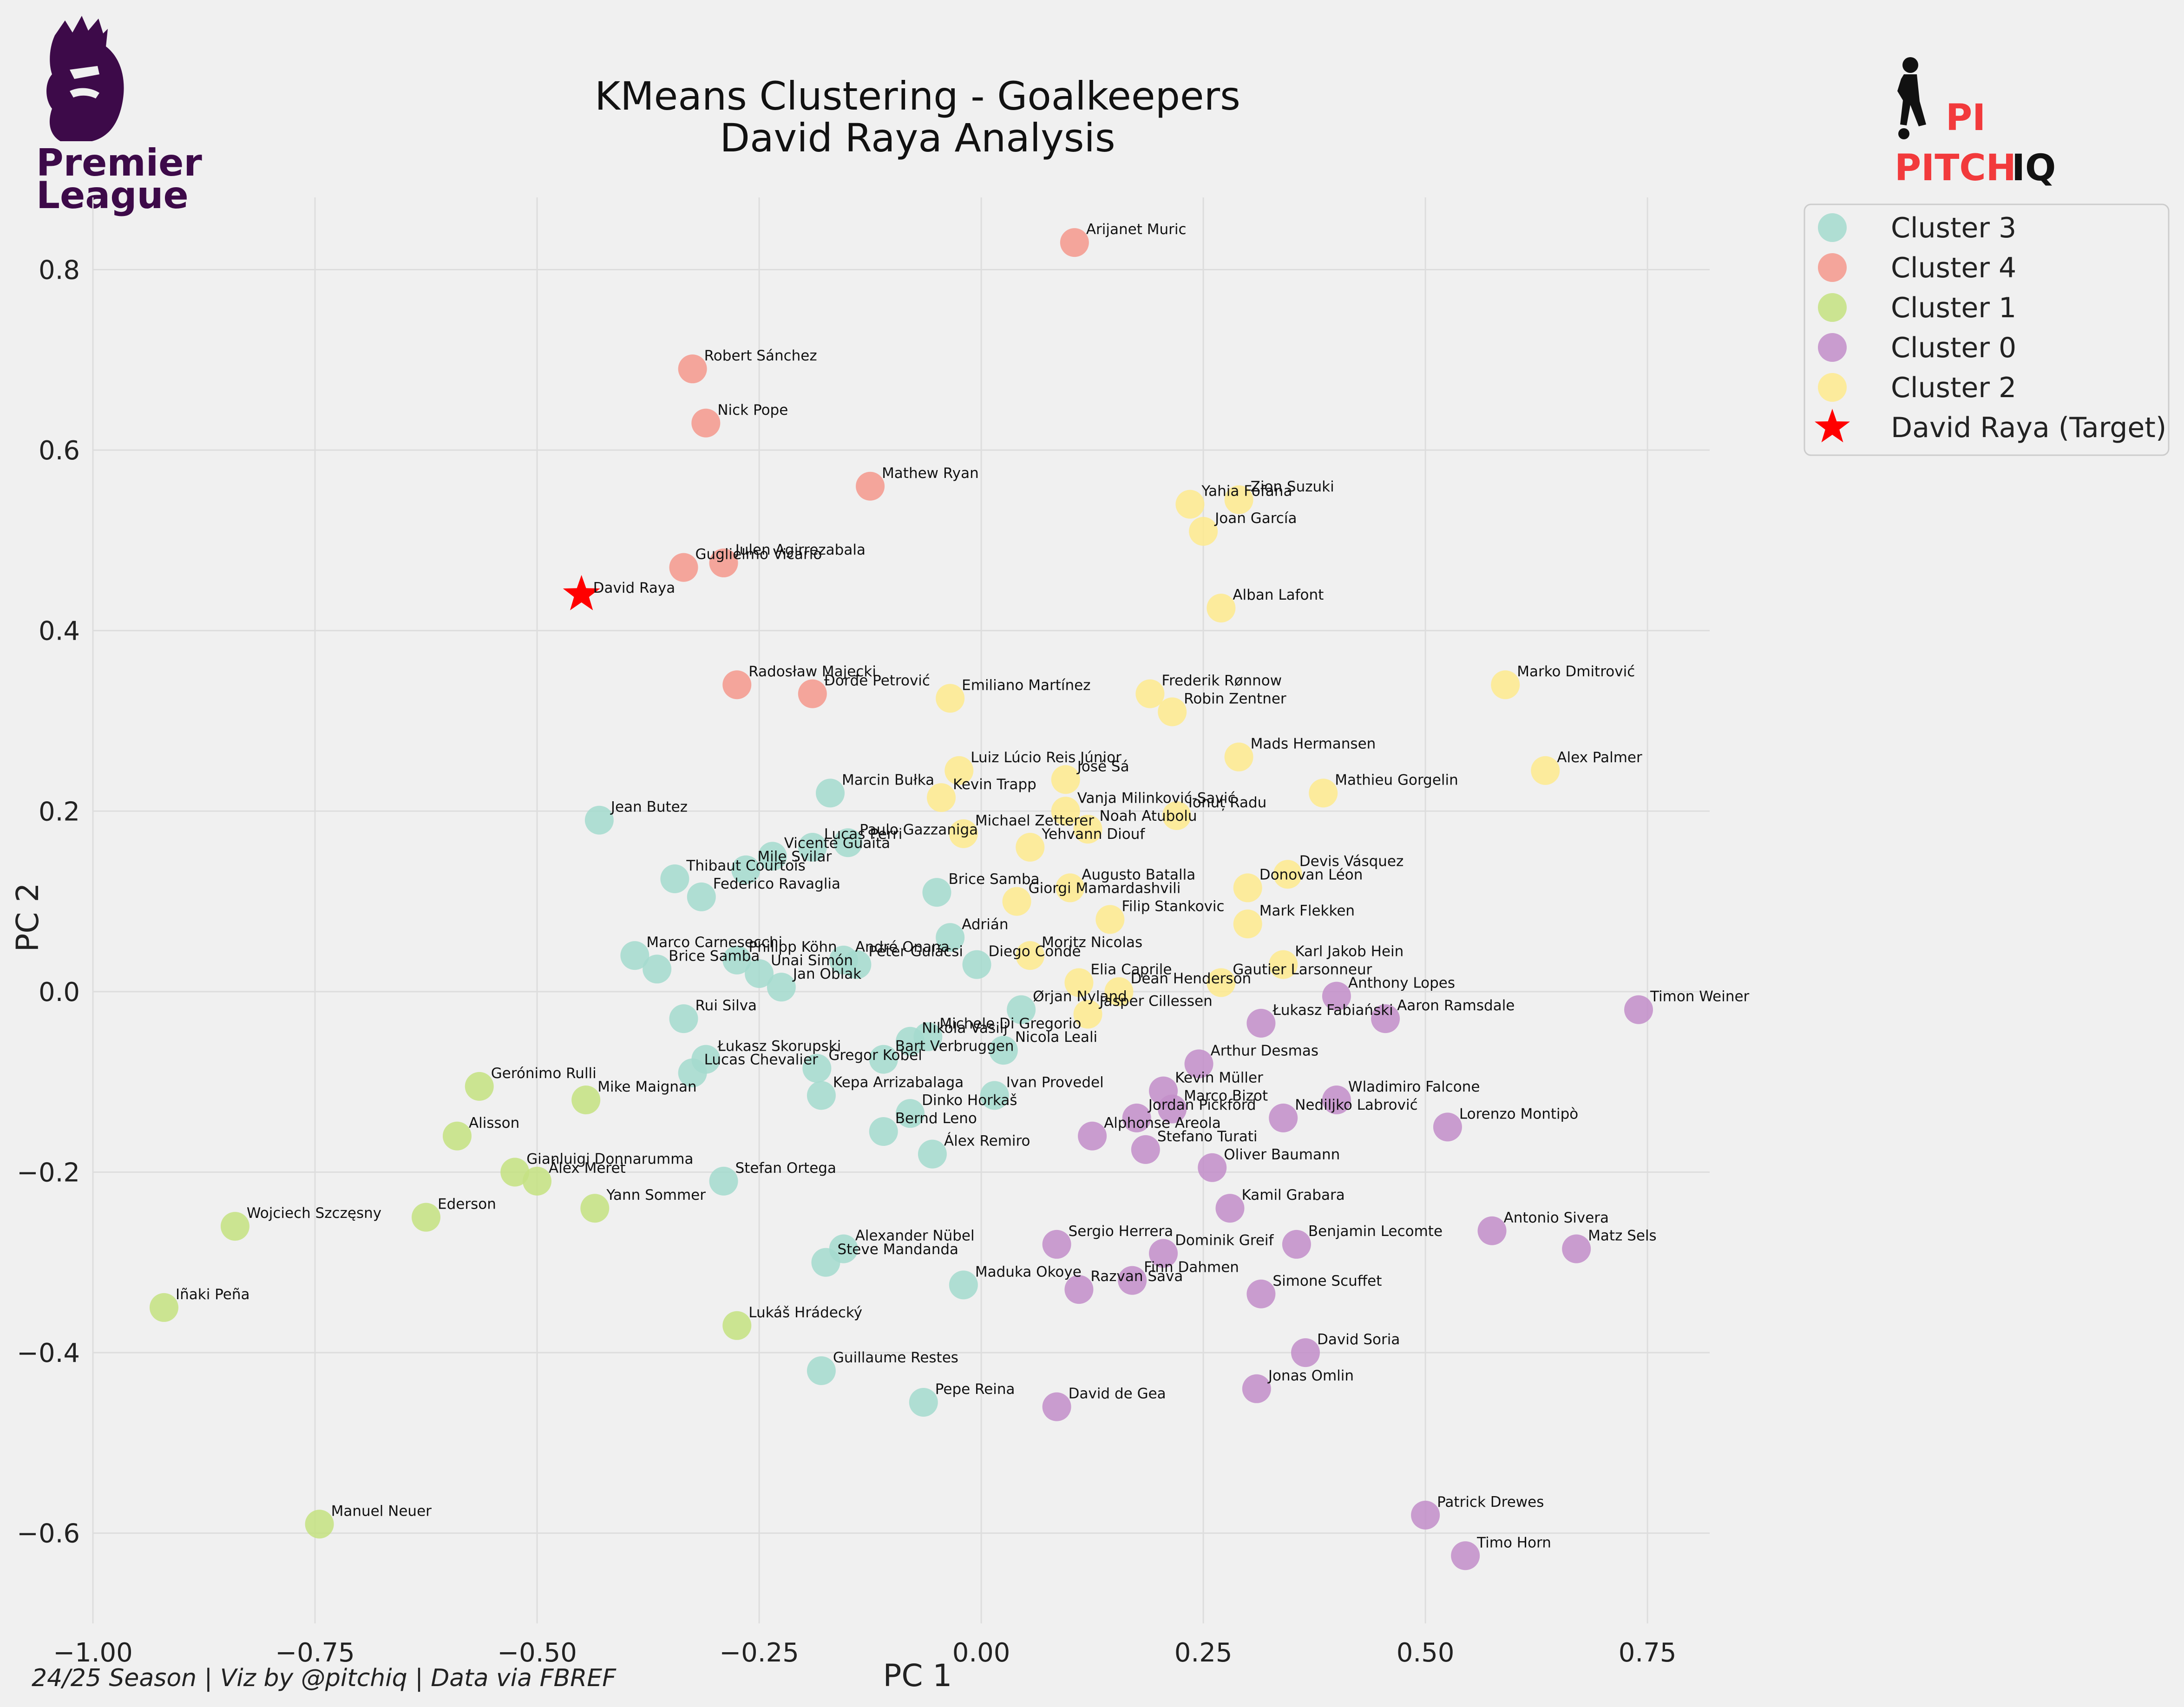 The width and height of the screenshot is (2184, 1707). I want to click on y-tick-label: −0.2, so click(48, 1173).